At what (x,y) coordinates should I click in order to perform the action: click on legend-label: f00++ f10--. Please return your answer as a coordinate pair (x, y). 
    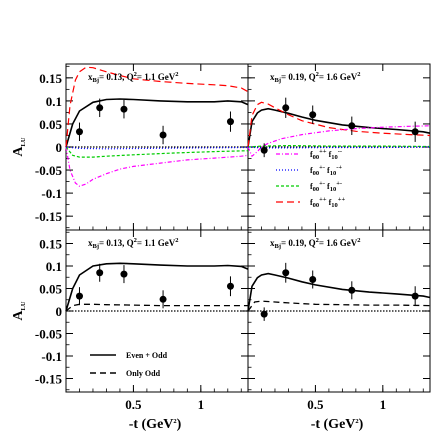
    Looking at the image, I should click on (326, 154).